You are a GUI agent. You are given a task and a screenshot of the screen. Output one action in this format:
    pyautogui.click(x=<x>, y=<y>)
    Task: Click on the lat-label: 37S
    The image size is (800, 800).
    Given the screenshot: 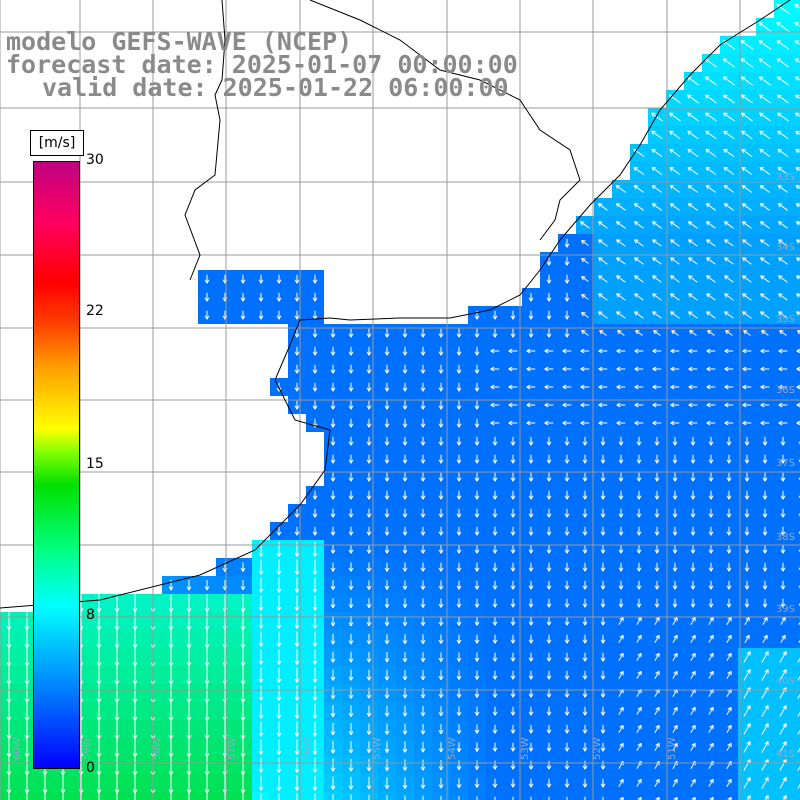 What is the action you would take?
    pyautogui.click(x=785, y=463)
    